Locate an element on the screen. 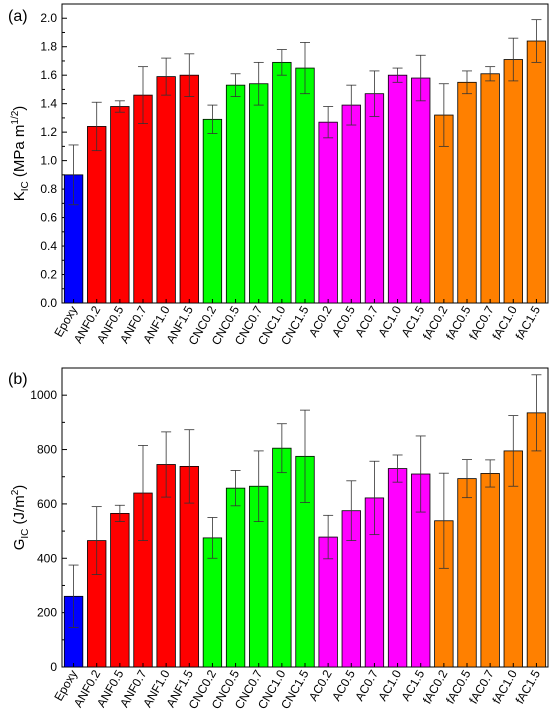 This screenshot has height=723, width=550. y-axis-label-a: KIC (MPa m1/2) is located at coordinates (20, 154).